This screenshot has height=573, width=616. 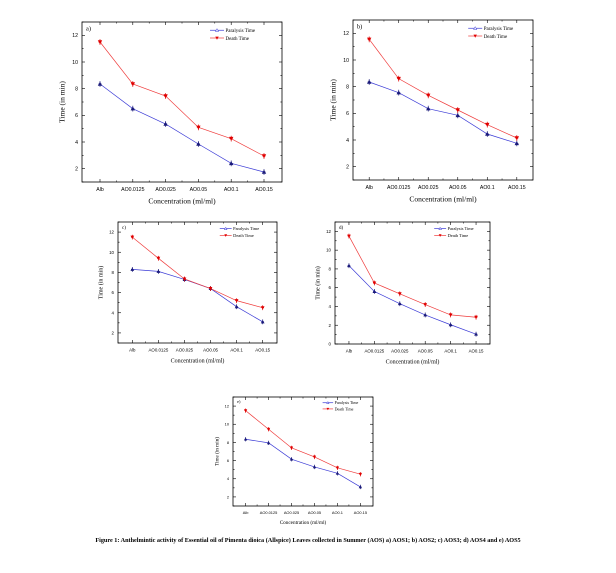 What do you see at coordinates (239, 401) in the screenshot?
I see `panel-label: e)` at bounding box center [239, 401].